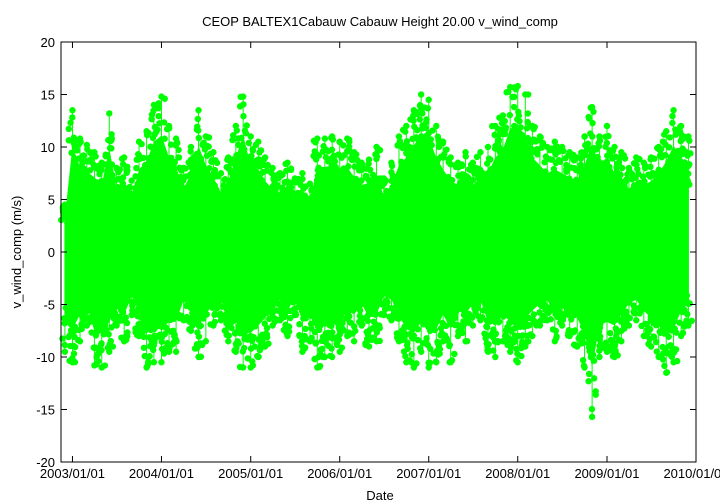 The image size is (720, 504). I want to click on x-tick-label: 2003/01/01, so click(72, 473).